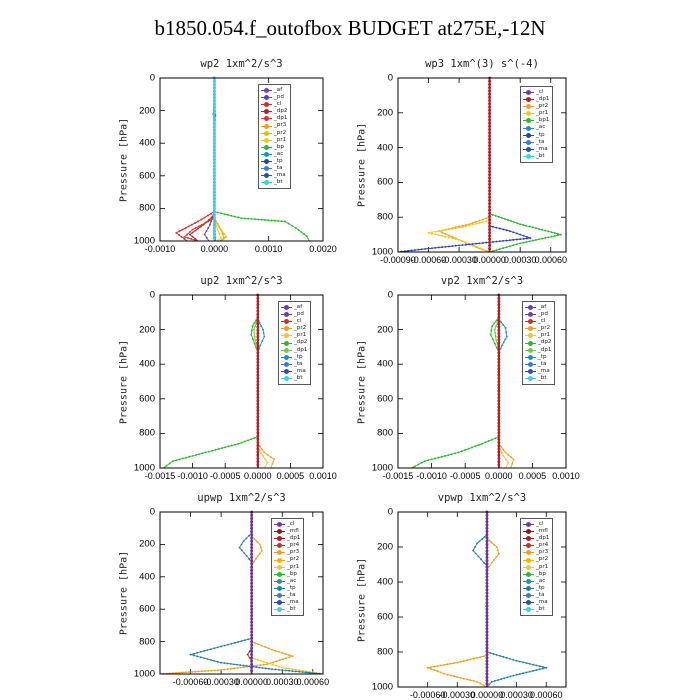 The width and height of the screenshot is (700, 700). What do you see at coordinates (241, 381) in the screenshot?
I see `plot-frame` at bounding box center [241, 381].